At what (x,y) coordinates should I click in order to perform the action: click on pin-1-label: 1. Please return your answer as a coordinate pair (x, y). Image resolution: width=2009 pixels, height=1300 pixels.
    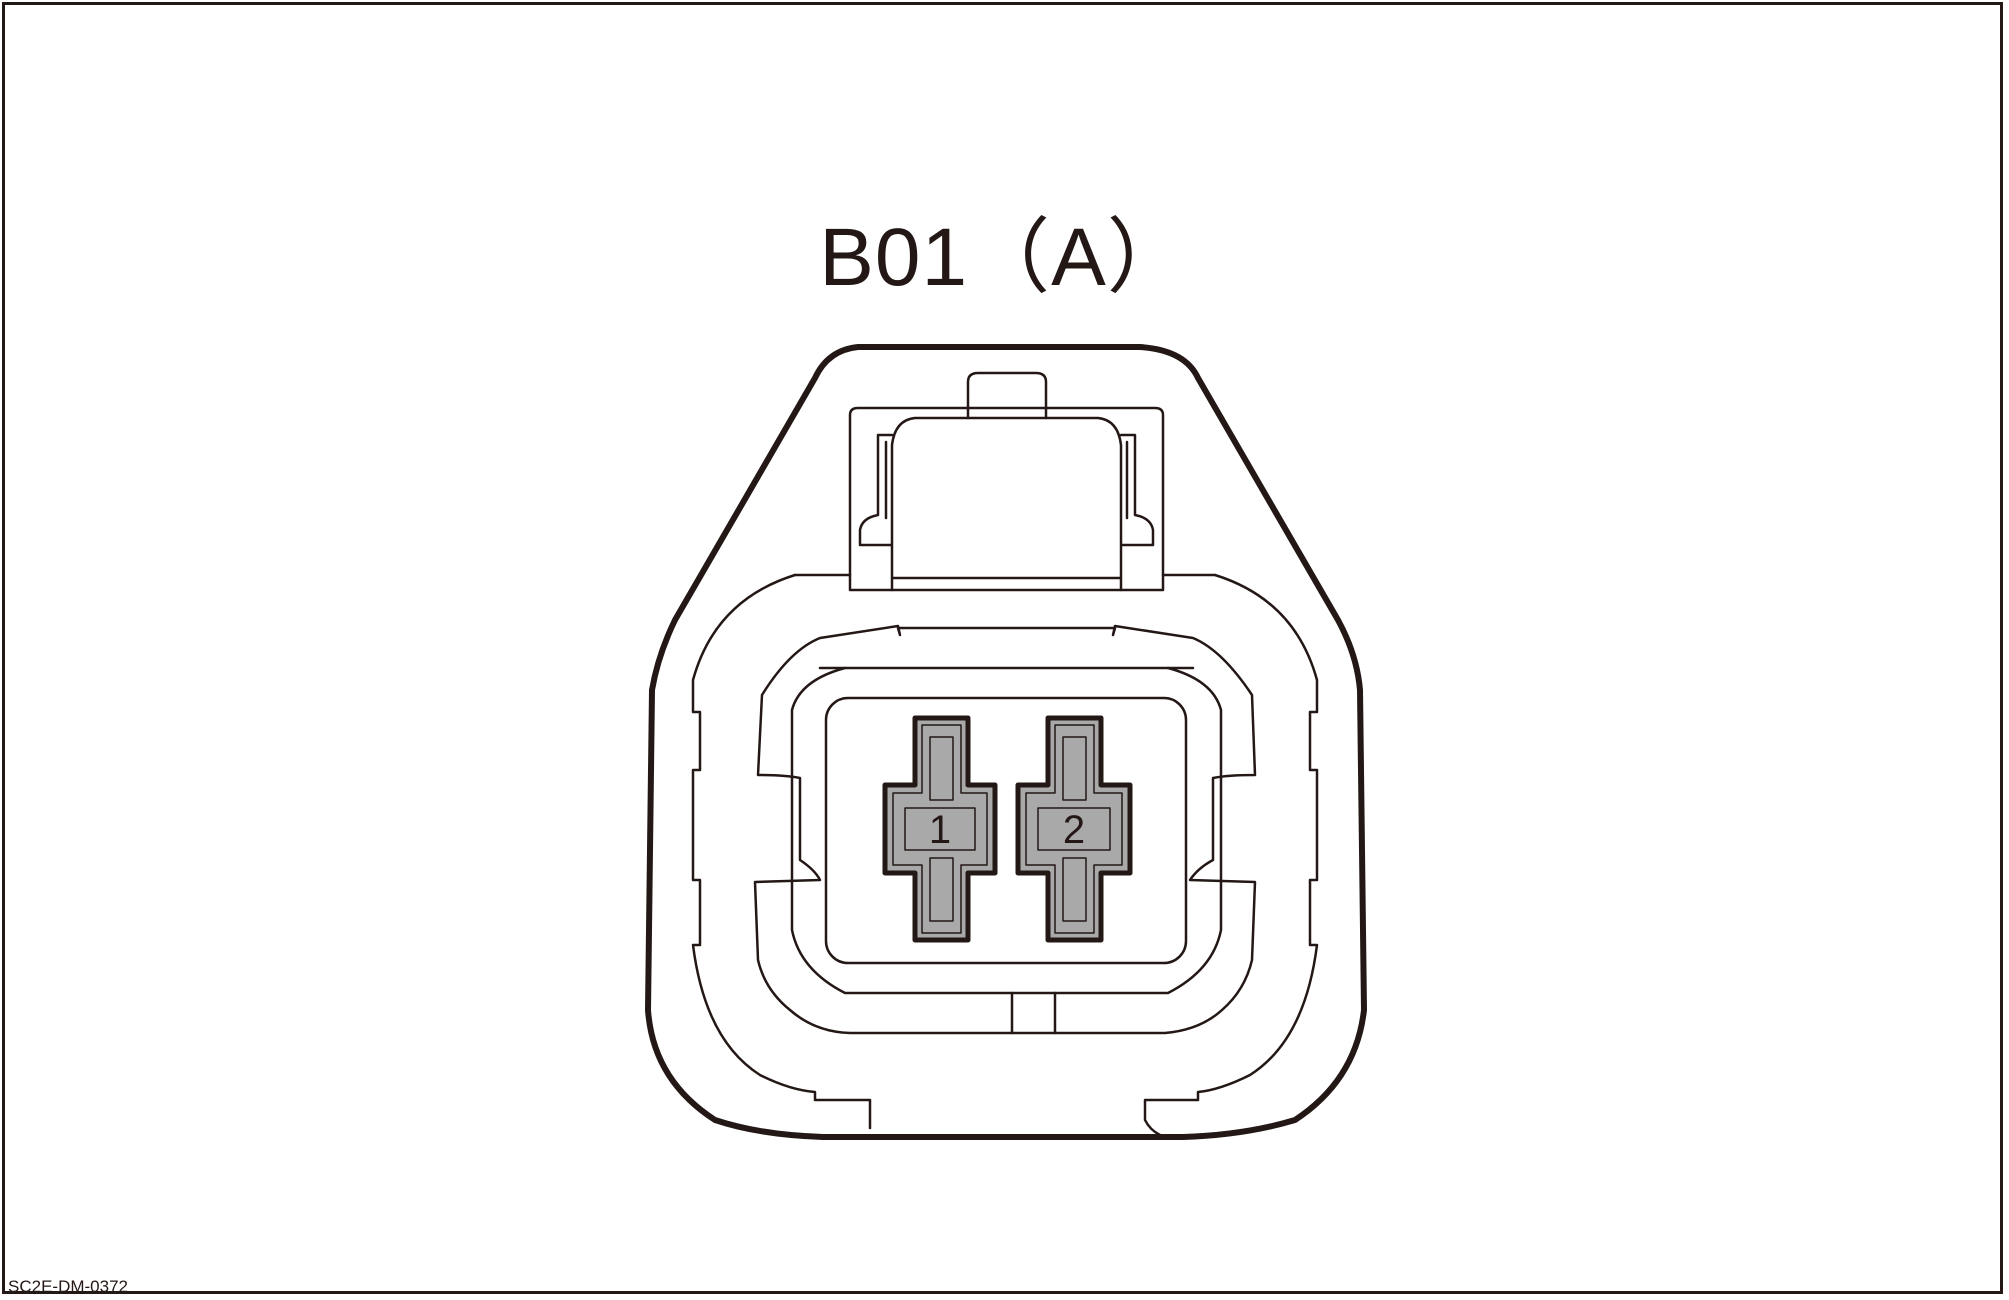
    Looking at the image, I should click on (940, 830).